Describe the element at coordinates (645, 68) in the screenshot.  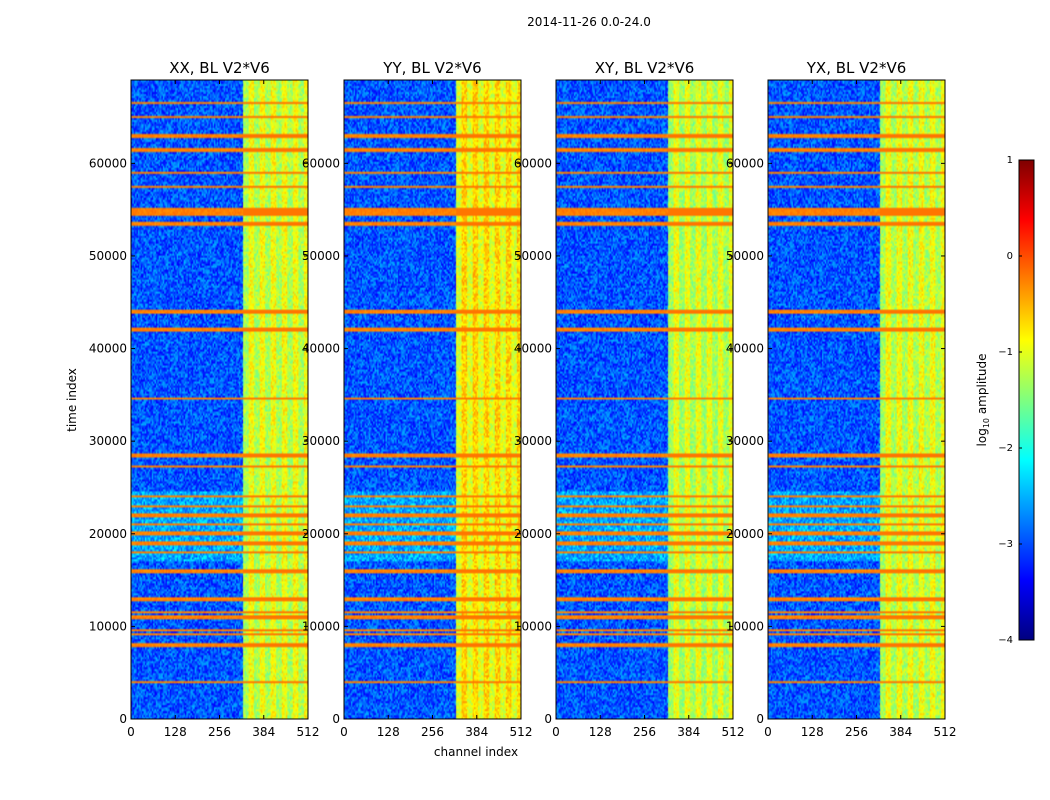
I see `panel-title: XY, BL V2*V6` at that location.